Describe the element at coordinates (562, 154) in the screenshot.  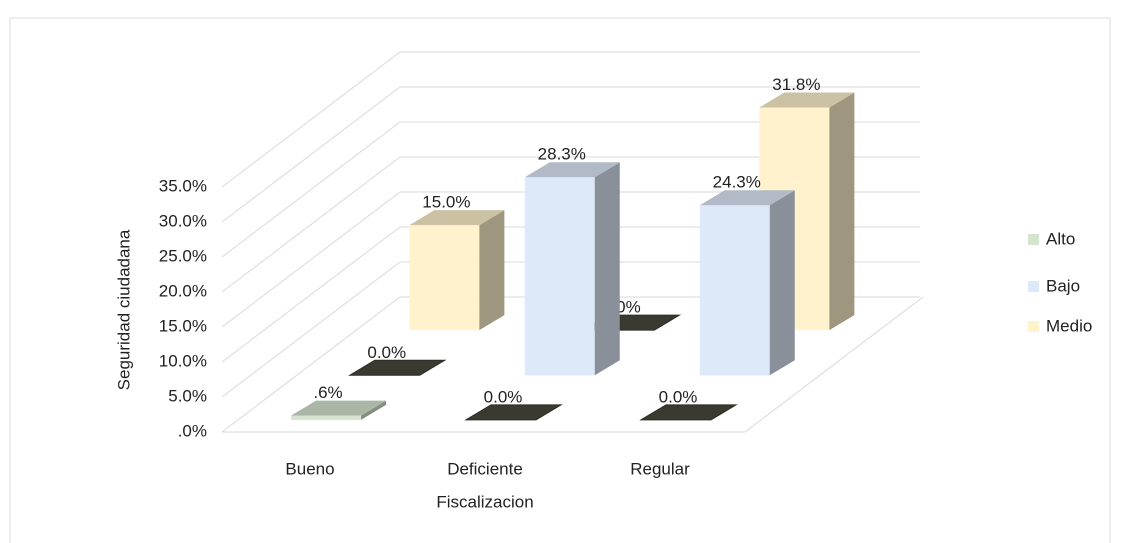
I see `data-label: 28.3%` at that location.